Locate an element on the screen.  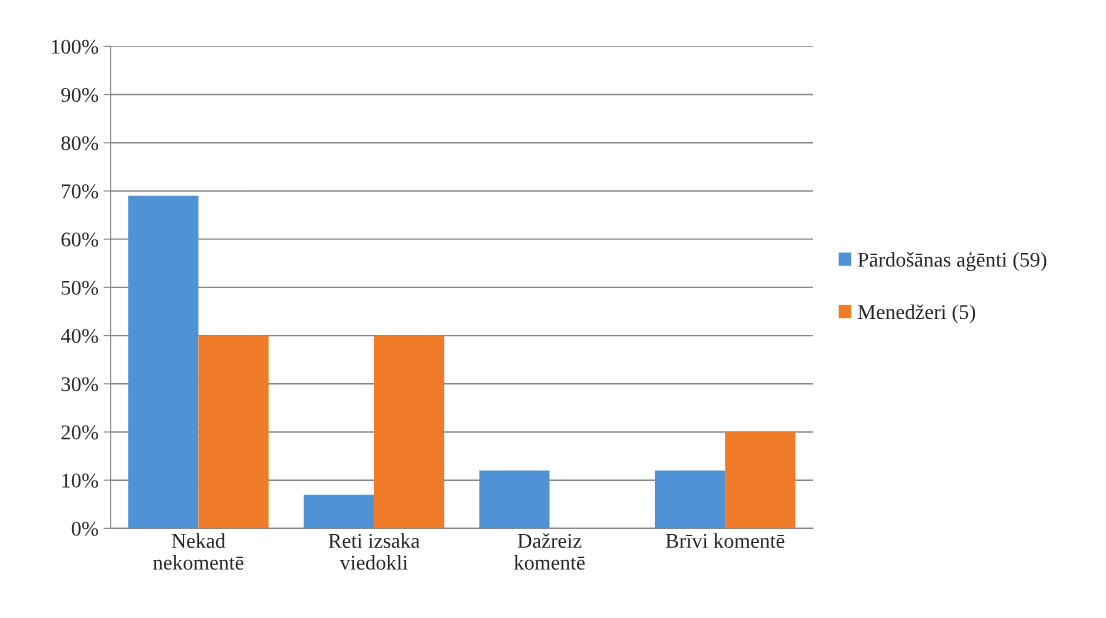
y-tick-label: 100% is located at coordinates (75, 46).